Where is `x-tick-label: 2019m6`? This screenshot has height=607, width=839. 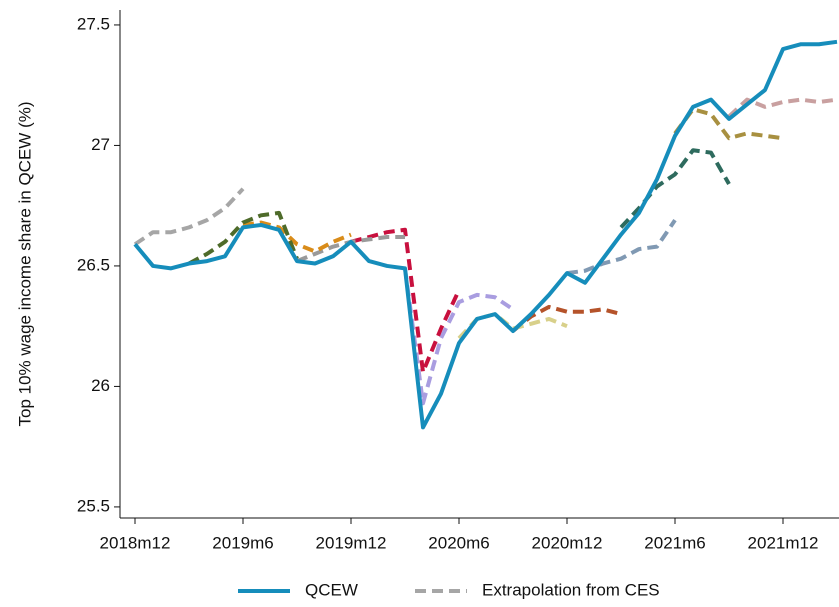
x-tick-label: 2019m6 is located at coordinates (242, 542).